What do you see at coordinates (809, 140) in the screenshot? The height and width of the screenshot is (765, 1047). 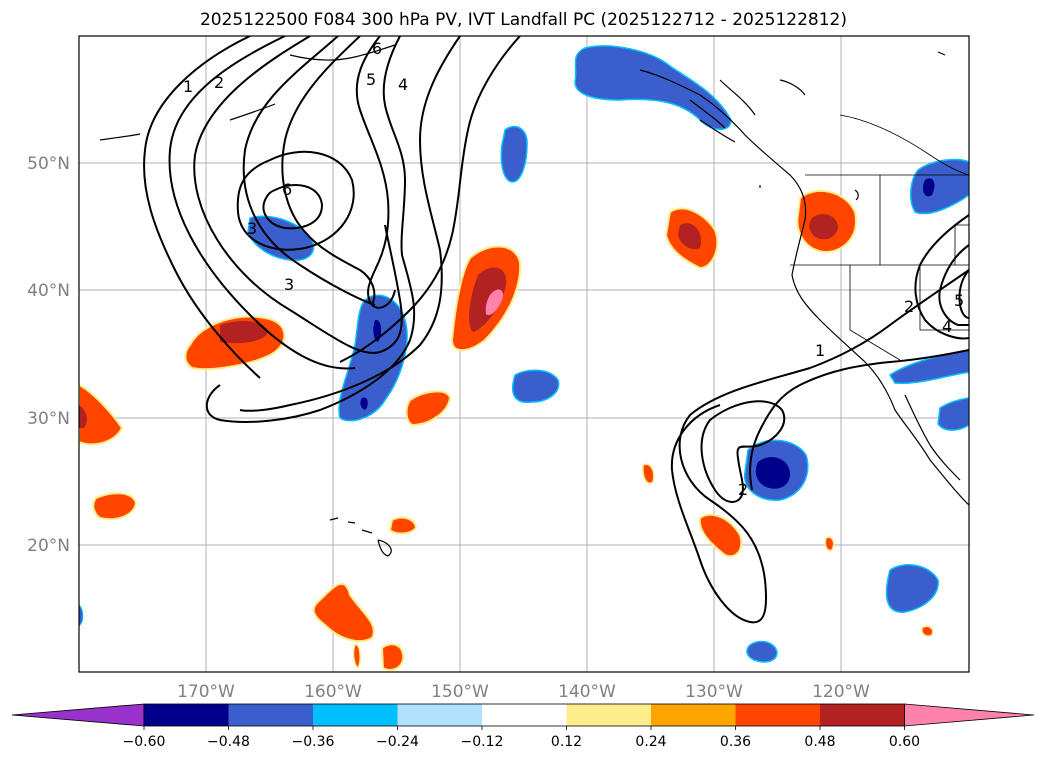 I see `coastline-fragments` at bounding box center [809, 140].